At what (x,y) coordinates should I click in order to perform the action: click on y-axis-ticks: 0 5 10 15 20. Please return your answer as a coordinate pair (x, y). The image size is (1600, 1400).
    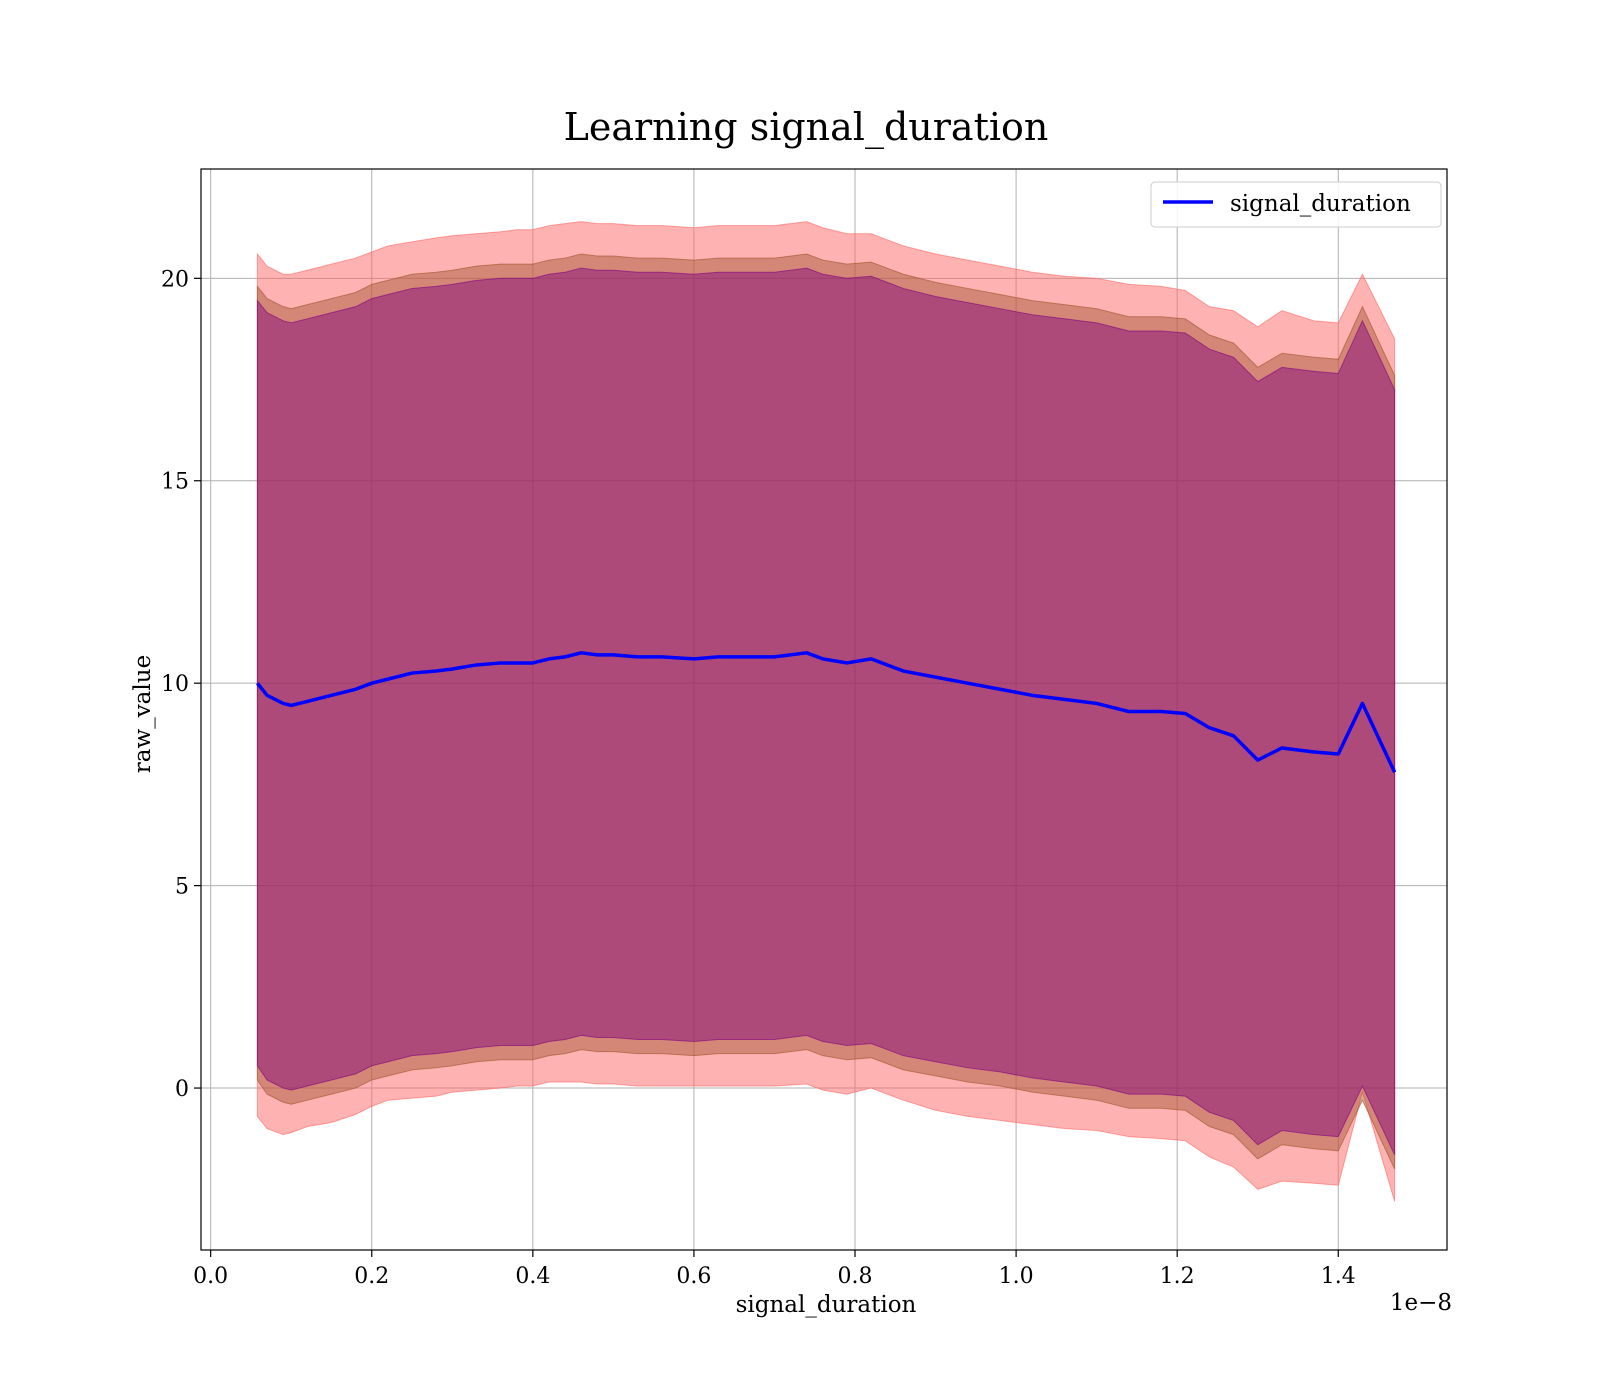
    Looking at the image, I should click on (181, 684).